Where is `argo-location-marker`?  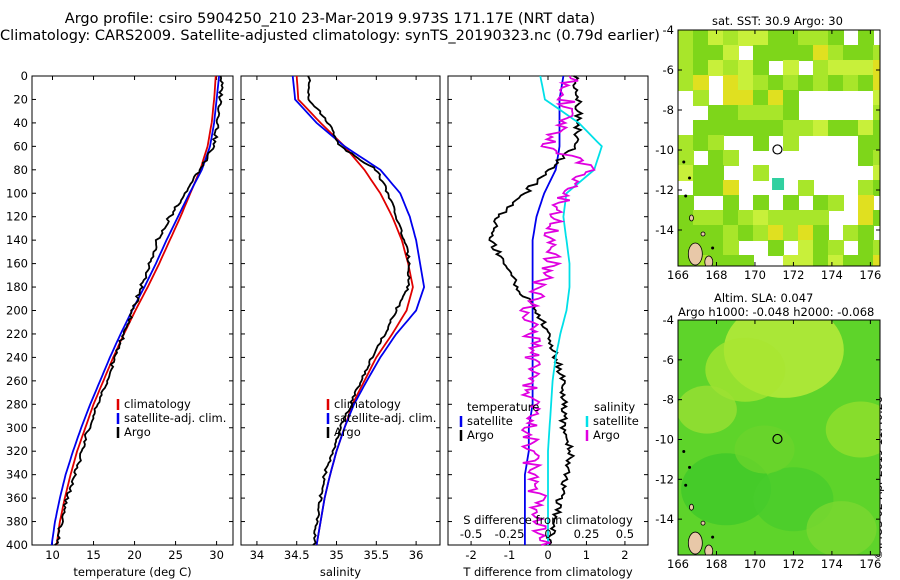 argo-location-marker is located at coordinates (777, 439).